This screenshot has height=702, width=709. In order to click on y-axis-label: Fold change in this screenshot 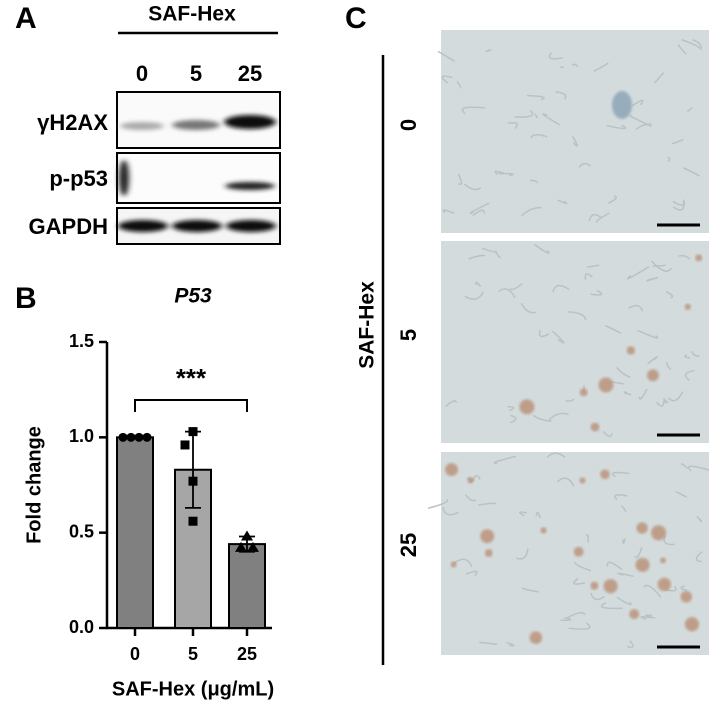, I will do `click(34, 485)`.